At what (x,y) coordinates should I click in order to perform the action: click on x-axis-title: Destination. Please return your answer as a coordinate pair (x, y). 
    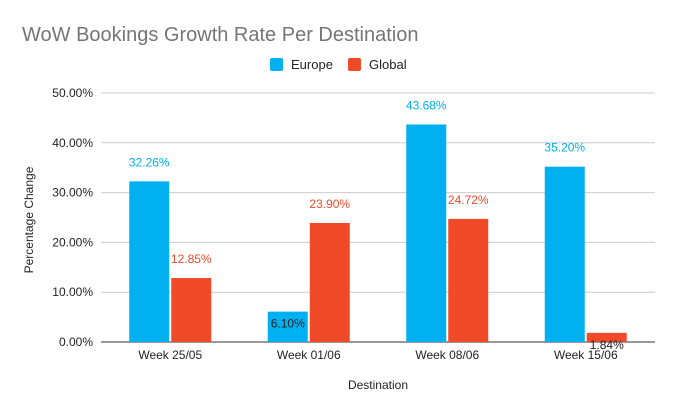
    Looking at the image, I should click on (378, 385).